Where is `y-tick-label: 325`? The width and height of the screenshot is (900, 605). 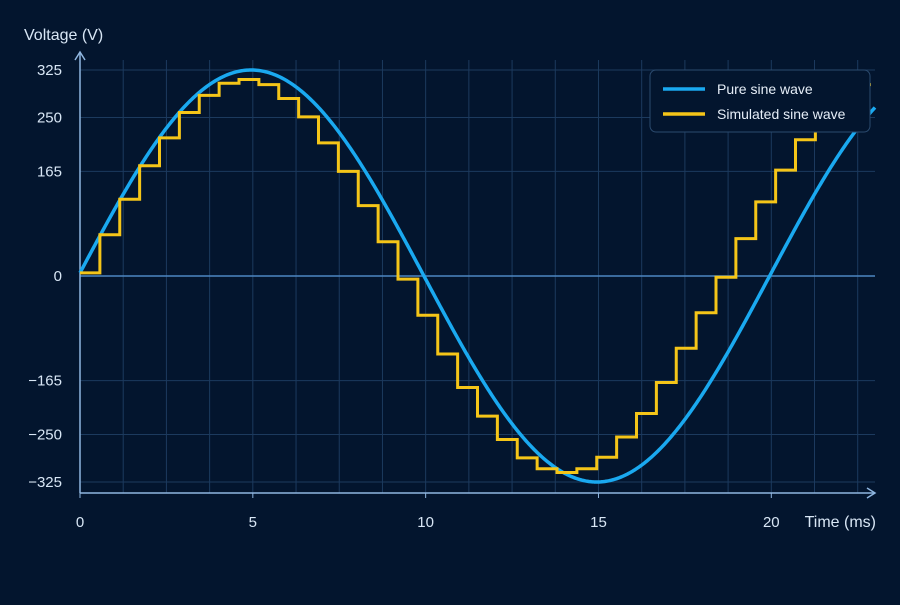
y-tick-label: 325 is located at coordinates (49, 70).